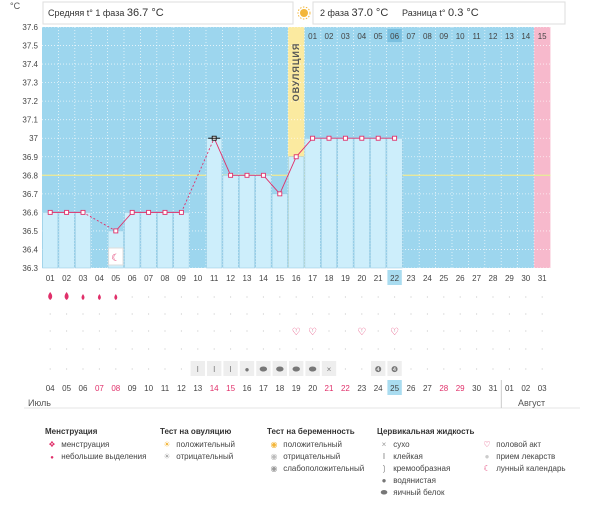 The height and width of the screenshot is (522, 600). What do you see at coordinates (274, 468) in the screenshot?
I see `test-weak-icon: ◉` at bounding box center [274, 468].